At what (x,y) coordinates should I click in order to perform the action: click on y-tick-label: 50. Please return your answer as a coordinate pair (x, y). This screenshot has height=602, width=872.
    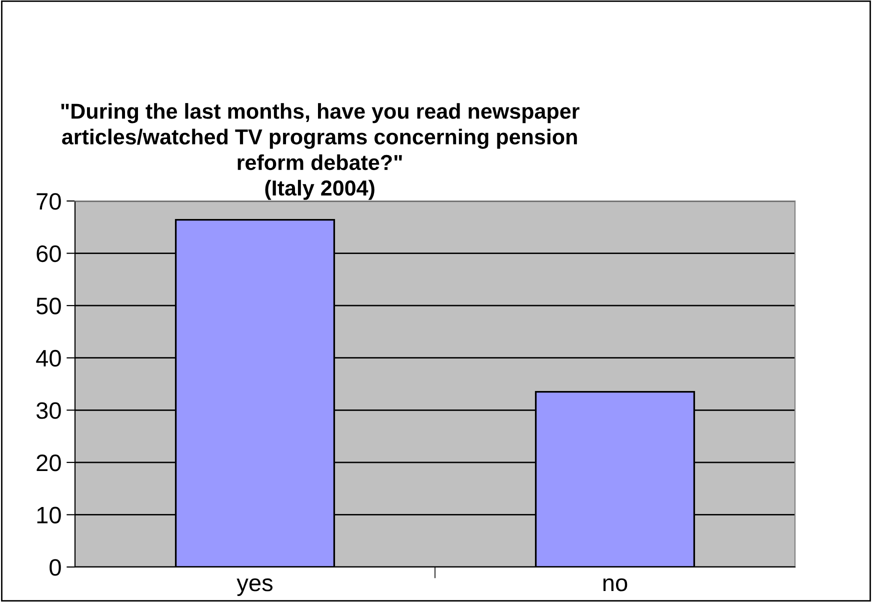
    Looking at the image, I should click on (48, 306).